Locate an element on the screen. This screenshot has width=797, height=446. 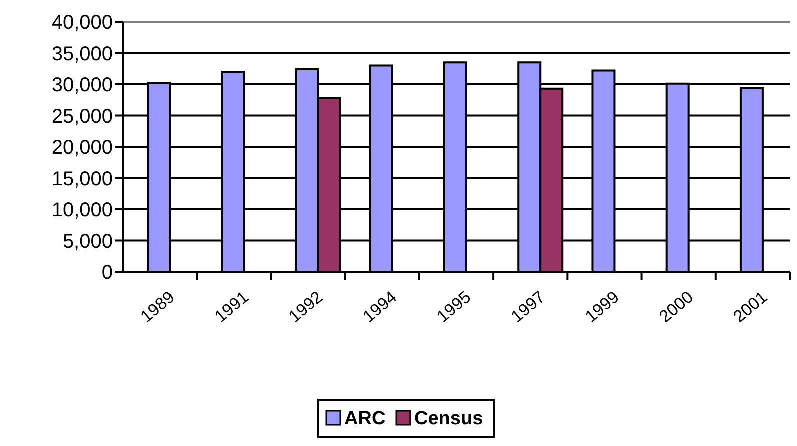
y-tick-label: 25,000 is located at coordinates (82, 117).